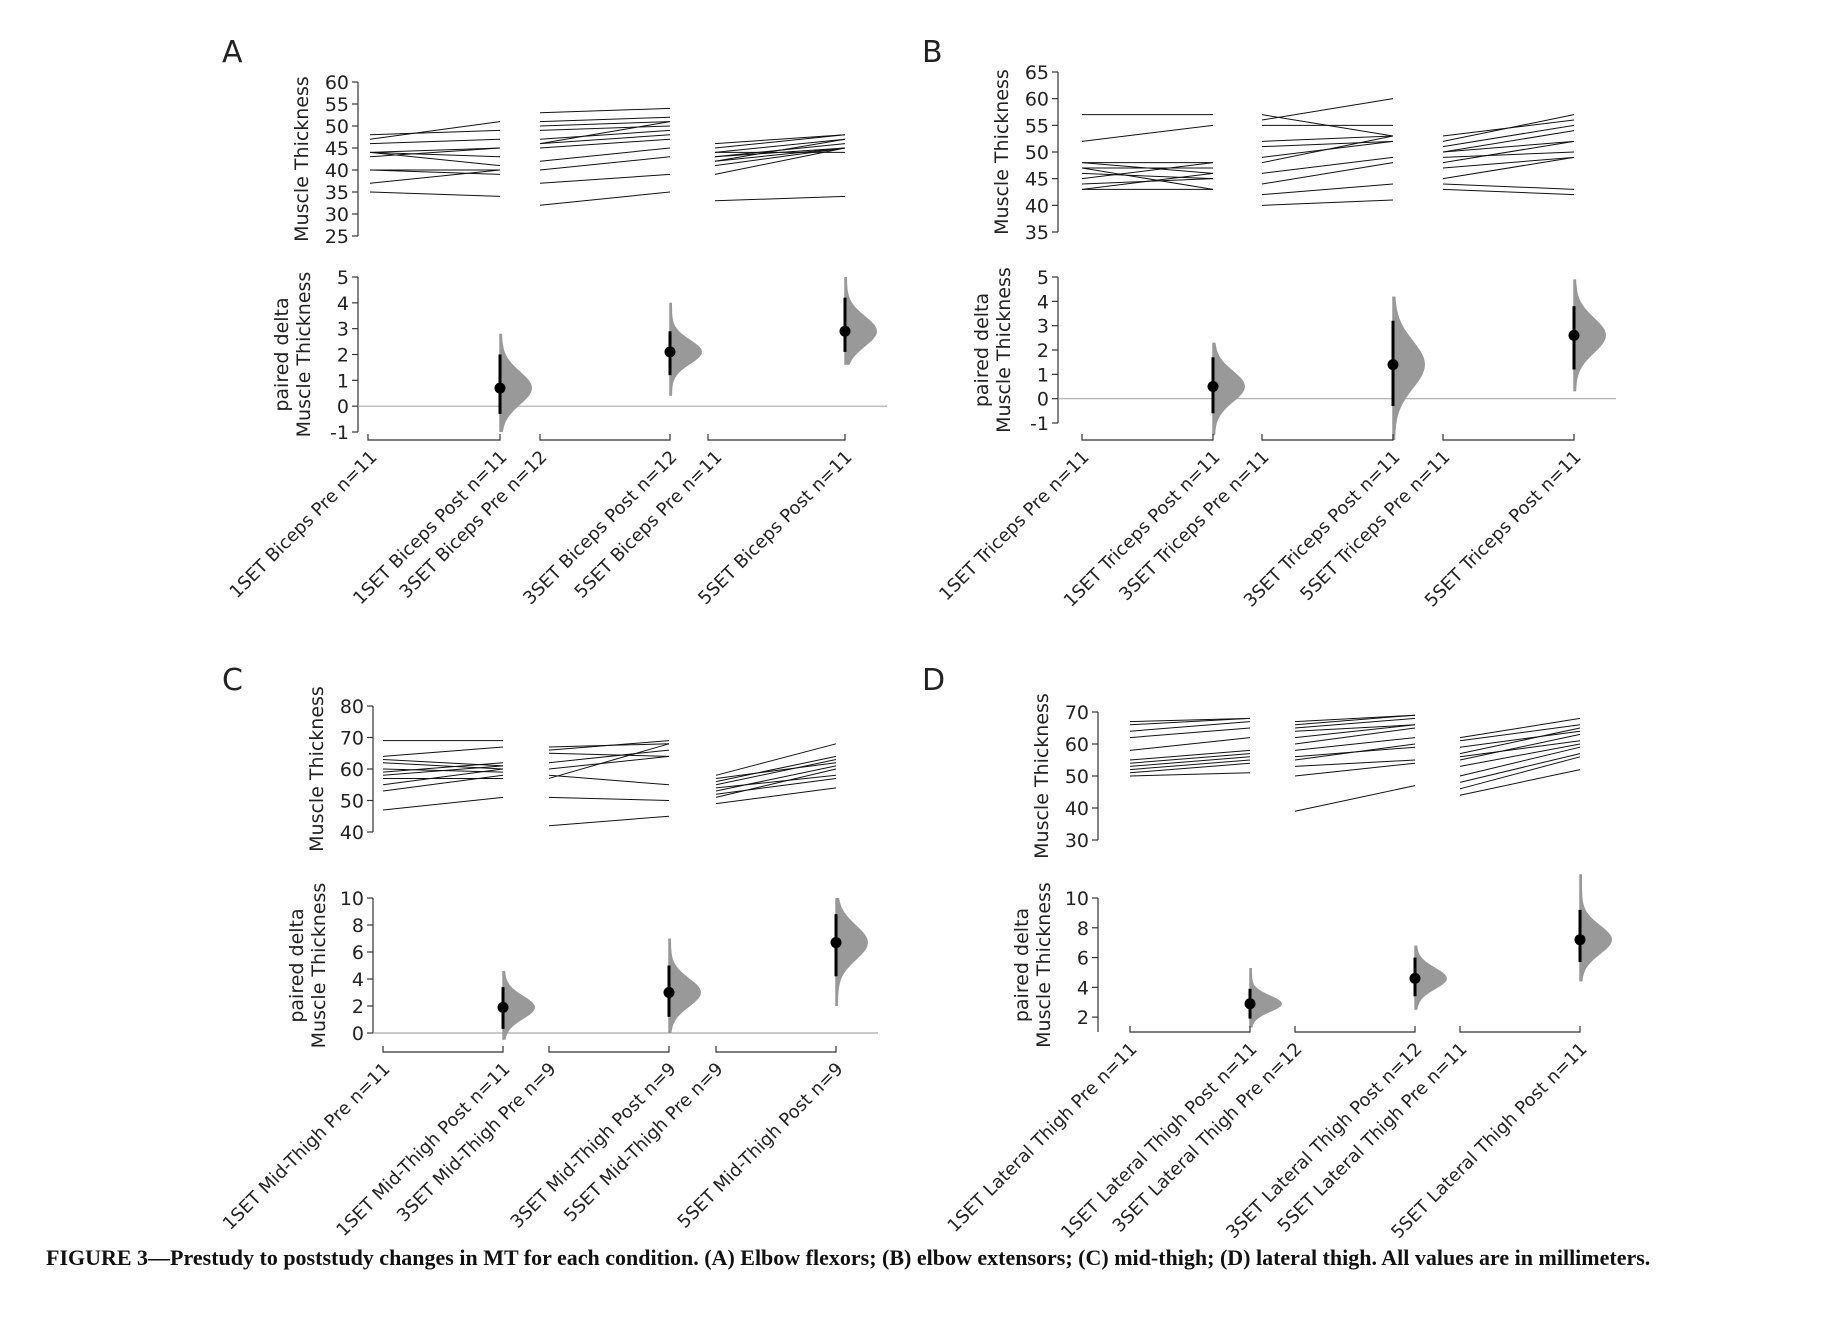  What do you see at coordinates (1077, 713) in the screenshot?
I see `top-y-tick-label: 70` at bounding box center [1077, 713].